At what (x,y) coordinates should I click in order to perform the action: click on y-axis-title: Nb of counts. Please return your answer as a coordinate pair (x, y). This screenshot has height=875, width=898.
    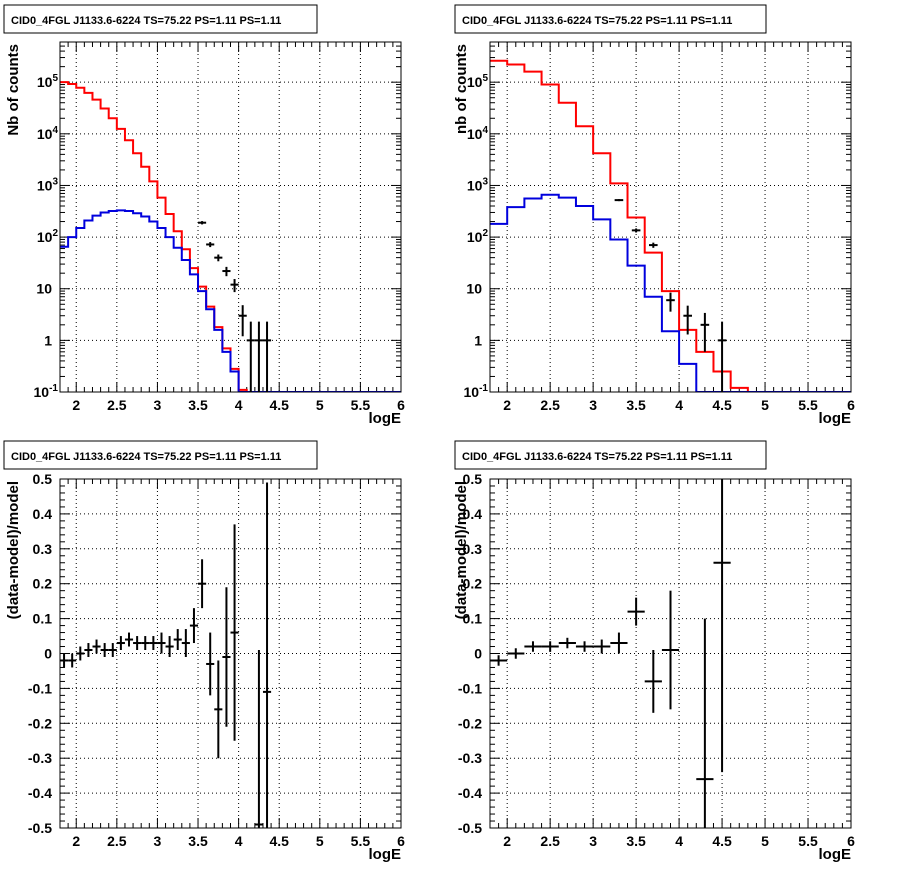
    Looking at the image, I should click on (13, 90).